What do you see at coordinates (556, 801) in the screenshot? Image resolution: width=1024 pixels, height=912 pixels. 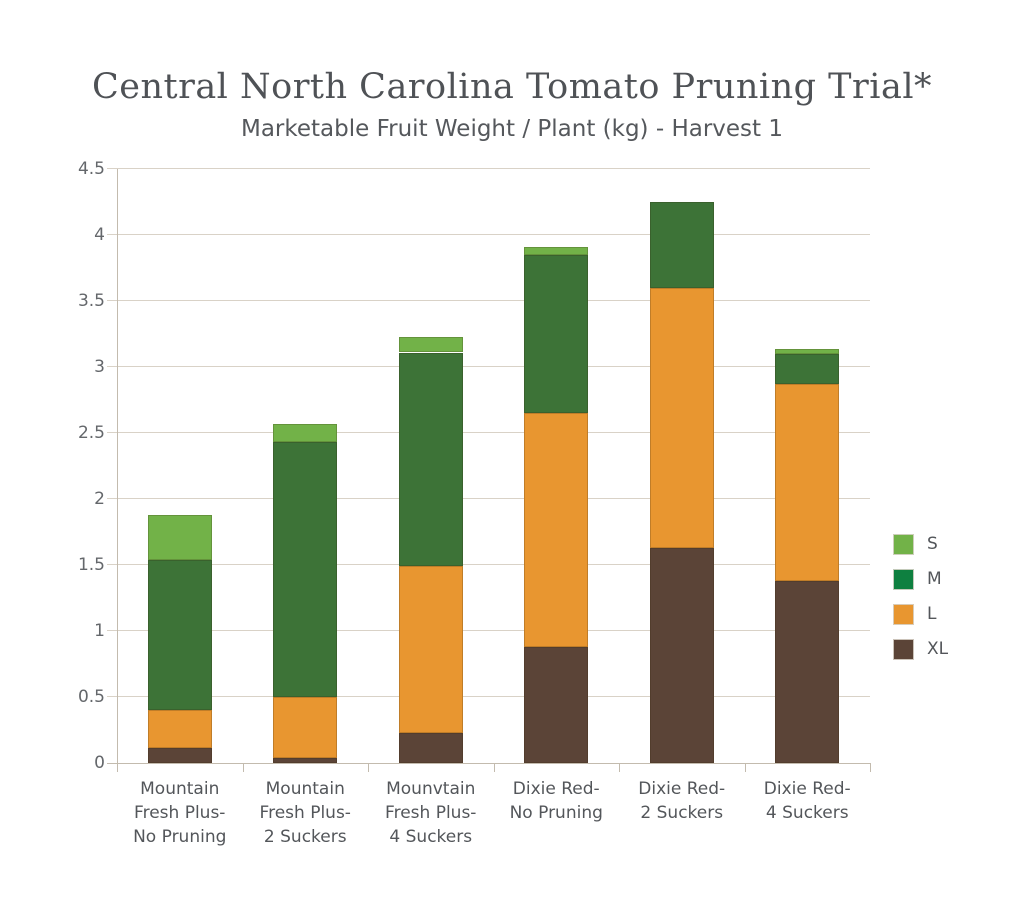 I see `x-axis-category-label: Dixie Red- No Pruning` at bounding box center [556, 801].